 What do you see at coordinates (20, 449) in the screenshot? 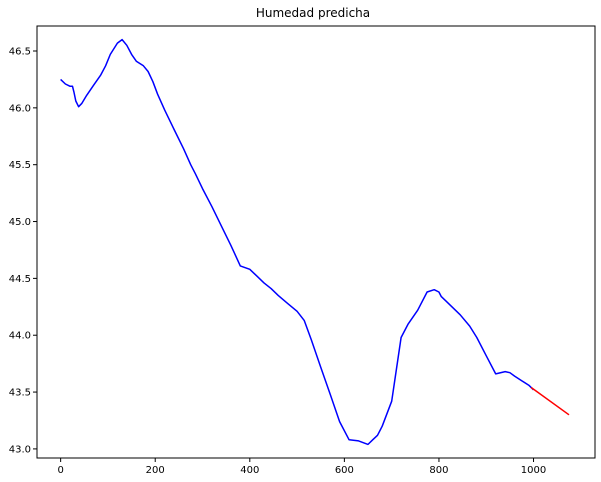
I see `y-tick-label: 43.0` at bounding box center [20, 449].